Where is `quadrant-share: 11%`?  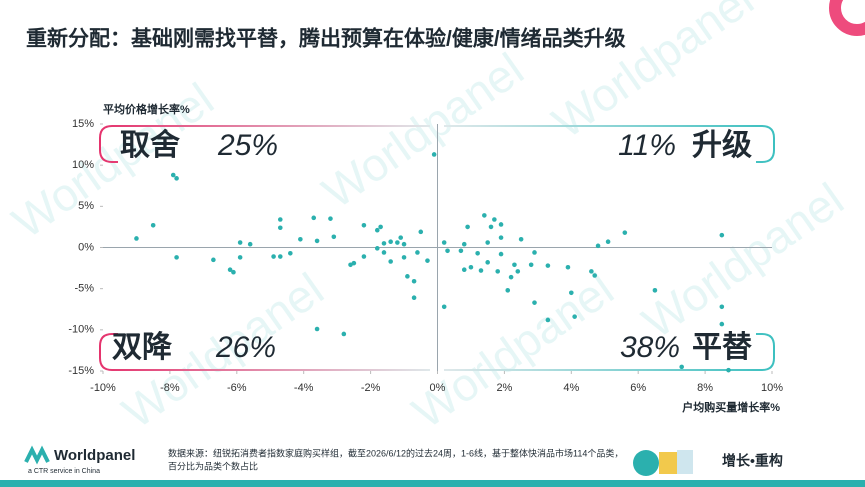
quadrant-share: 11% is located at coordinates (647, 145).